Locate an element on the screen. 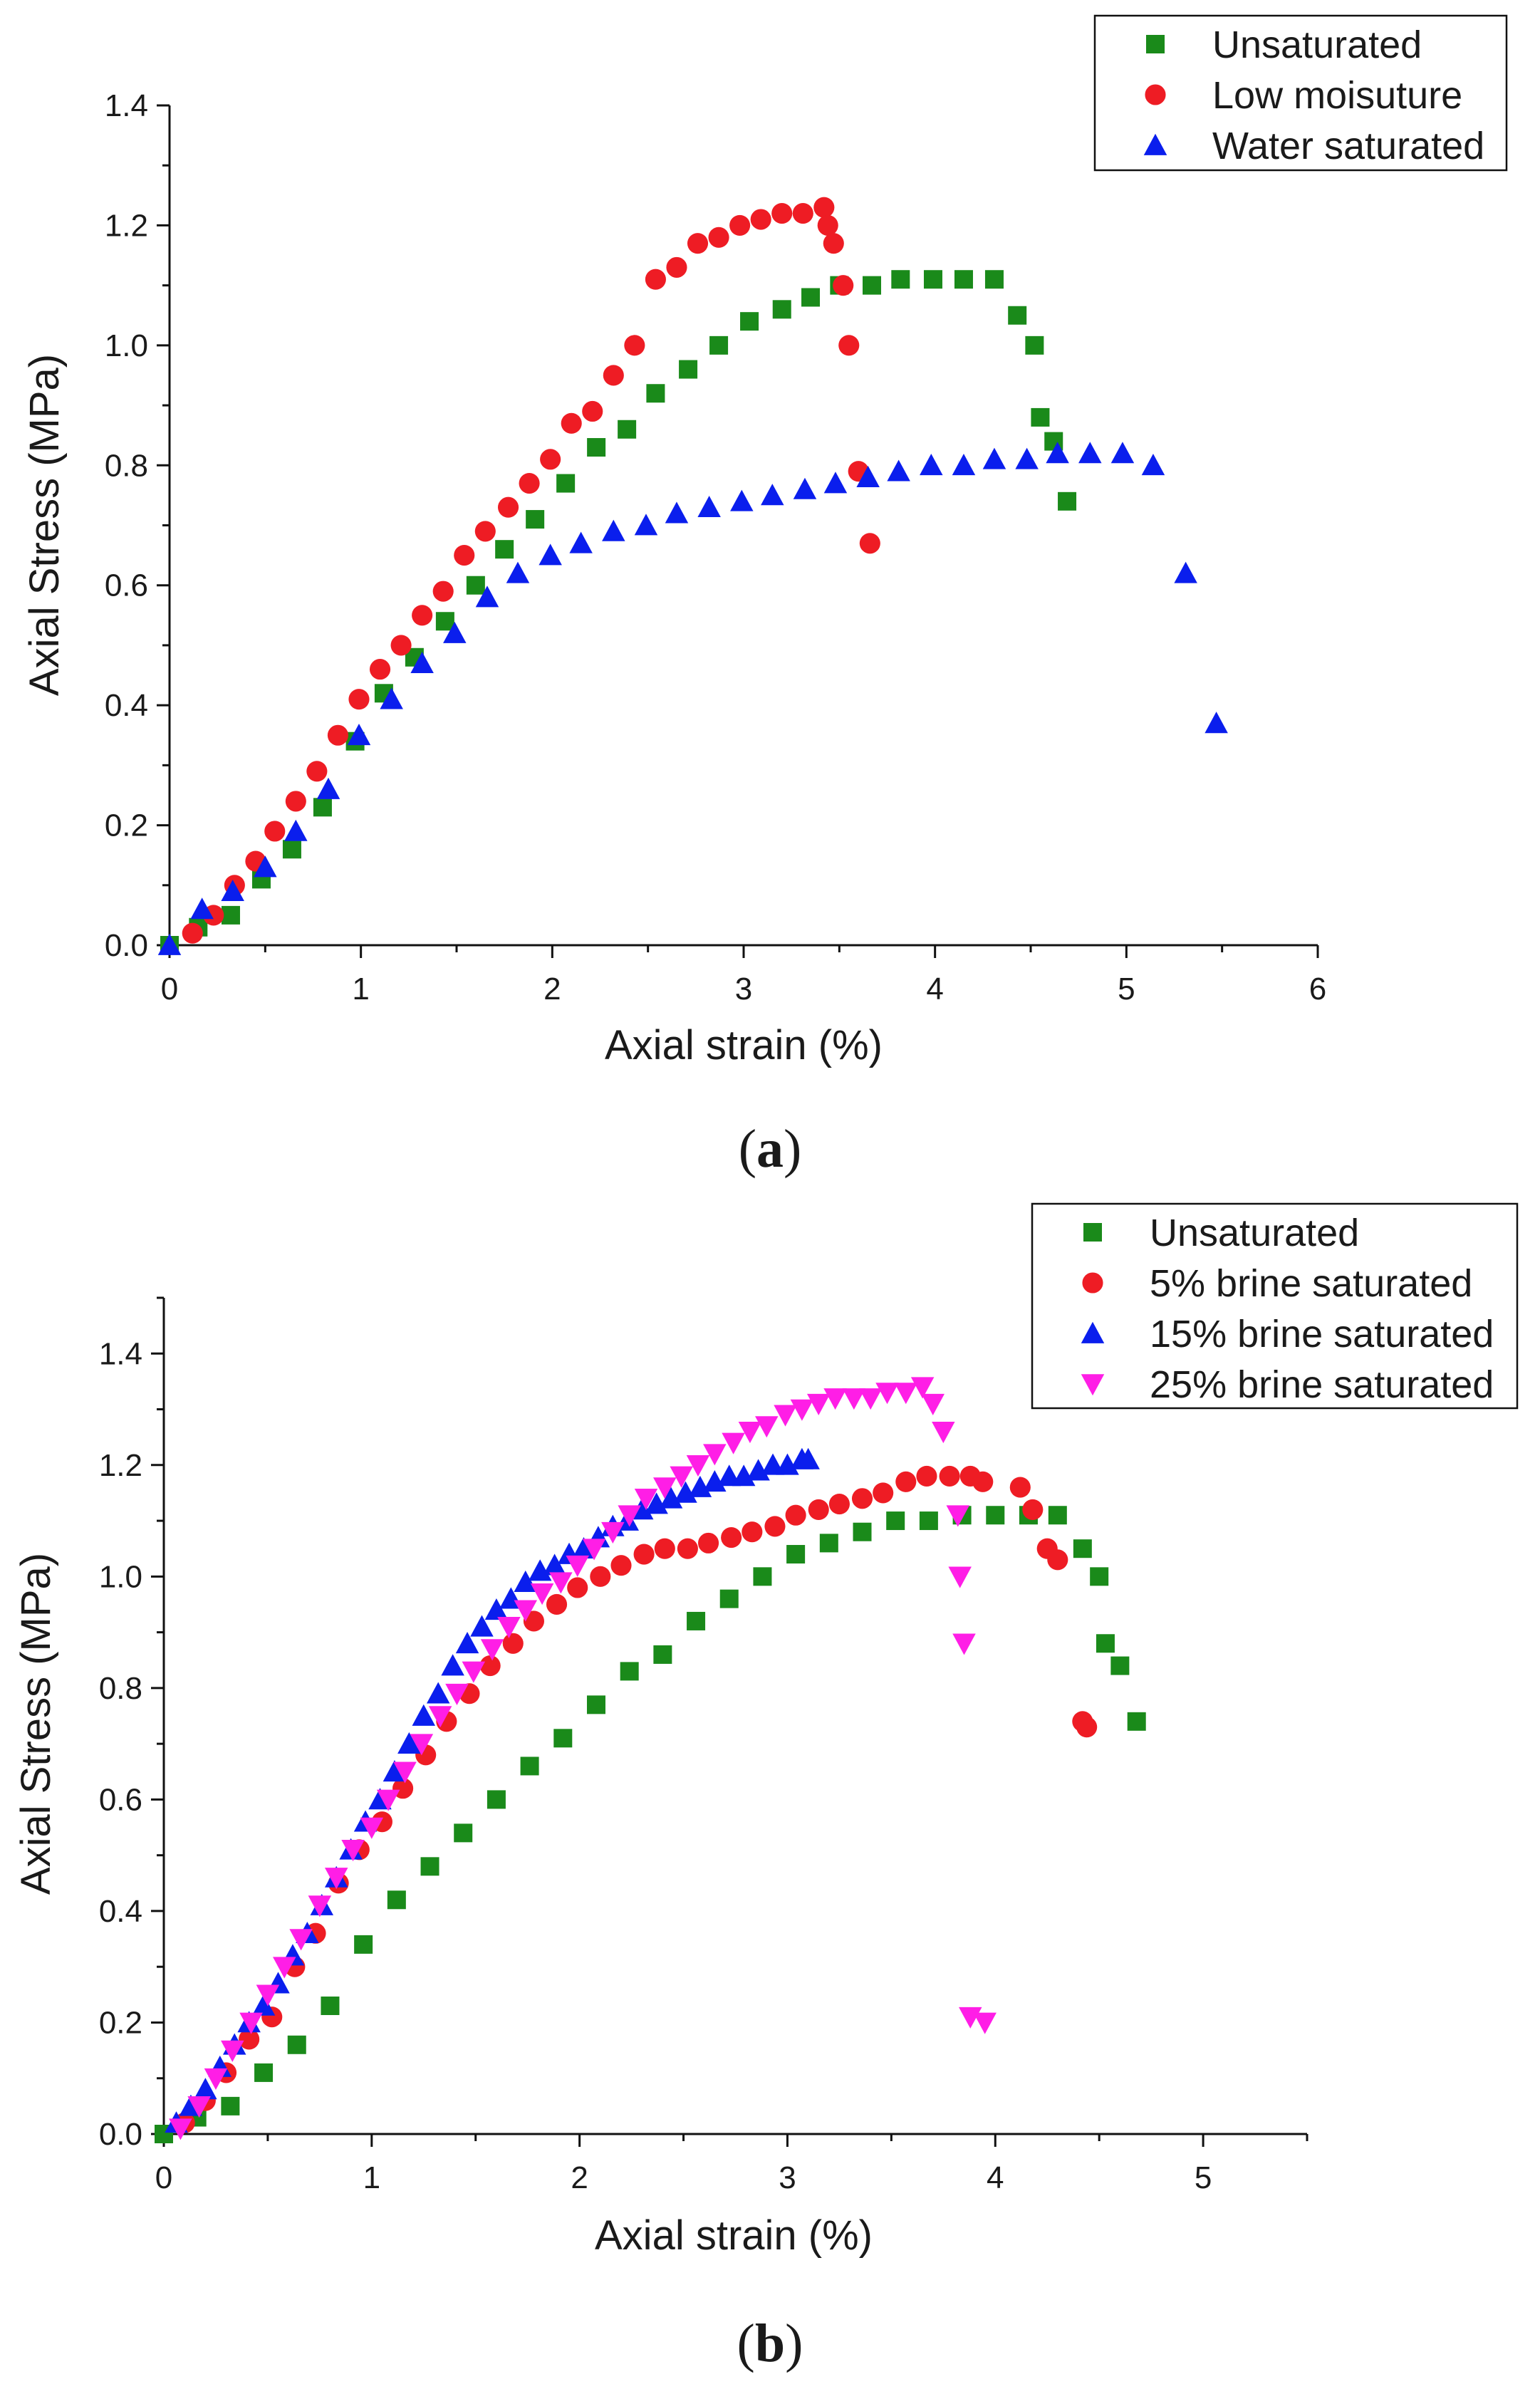 This screenshot has height=2394, width=1540. legend-marker is located at coordinates (1092, 1232).